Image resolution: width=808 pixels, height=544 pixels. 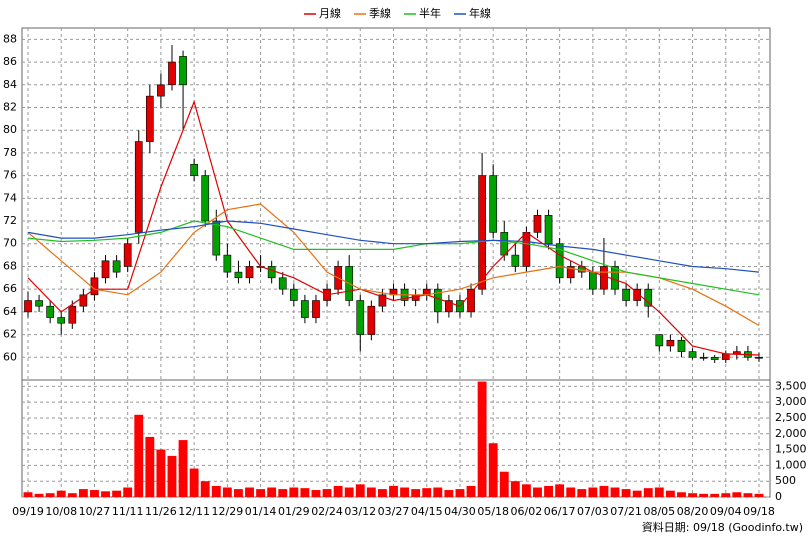 What do you see at coordinates (330, 13) in the screenshot?
I see `legend-label: 月線` at bounding box center [330, 13].